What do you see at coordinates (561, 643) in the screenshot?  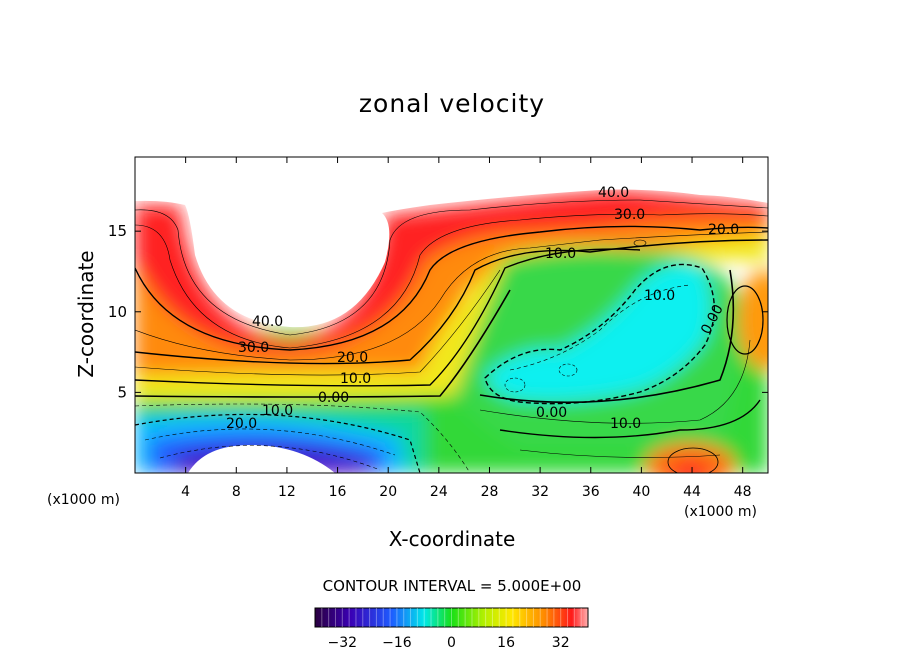 I see `colorbar-tick-label: 32` at bounding box center [561, 643].